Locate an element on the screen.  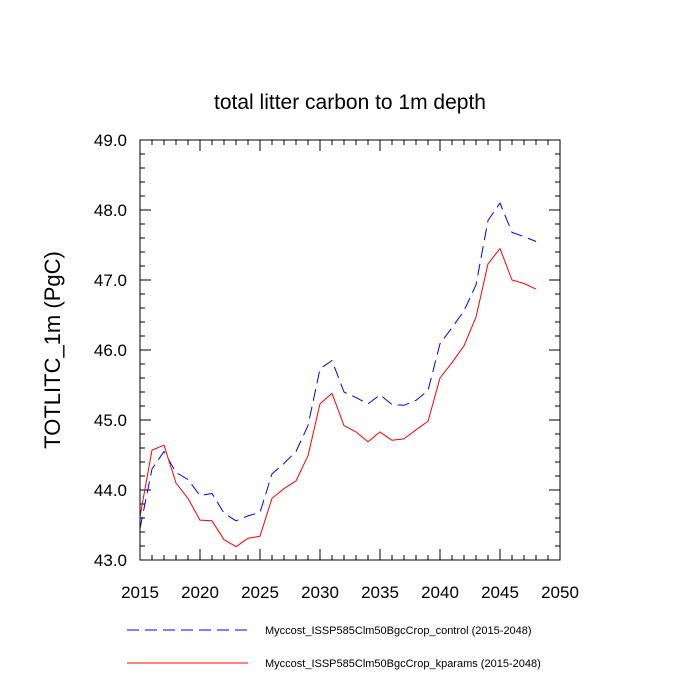
x-tick-label: 2025 is located at coordinates (260, 592).